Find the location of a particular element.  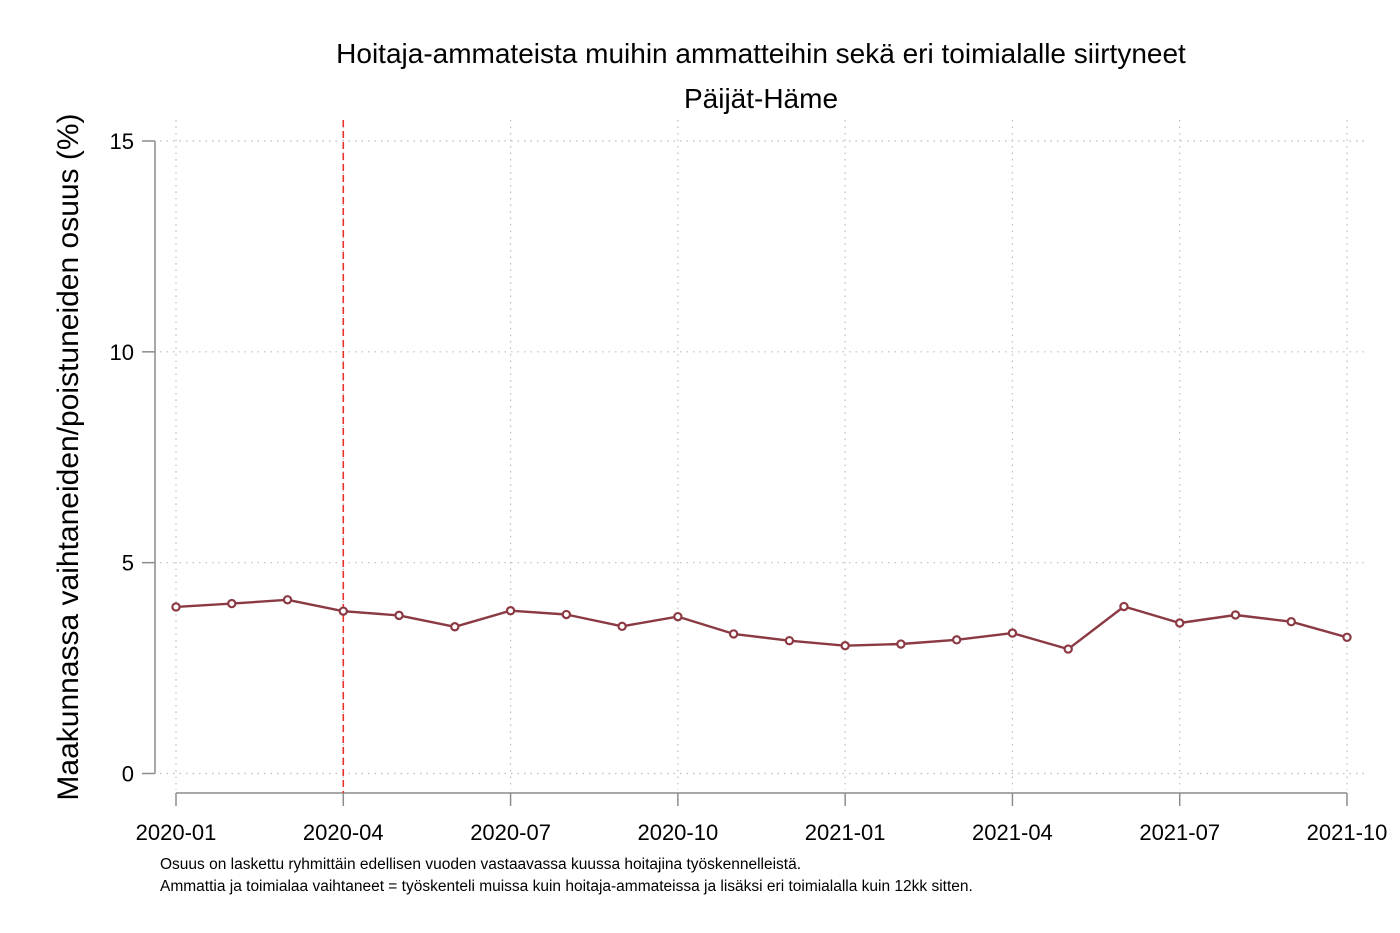

series is located at coordinates (761, 624).